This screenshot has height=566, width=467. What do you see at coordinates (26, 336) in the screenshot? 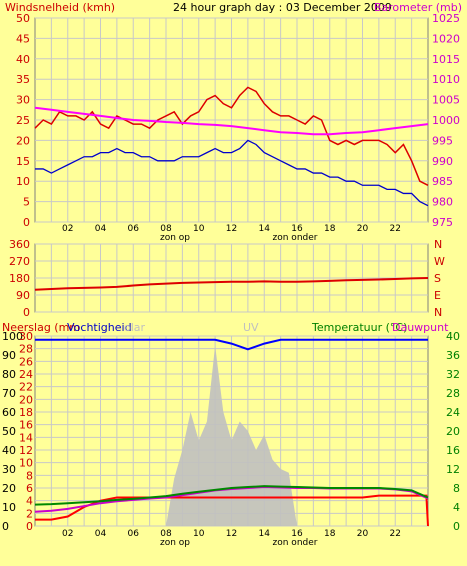
I see `rain-tick-label: 30` at bounding box center [26, 336].